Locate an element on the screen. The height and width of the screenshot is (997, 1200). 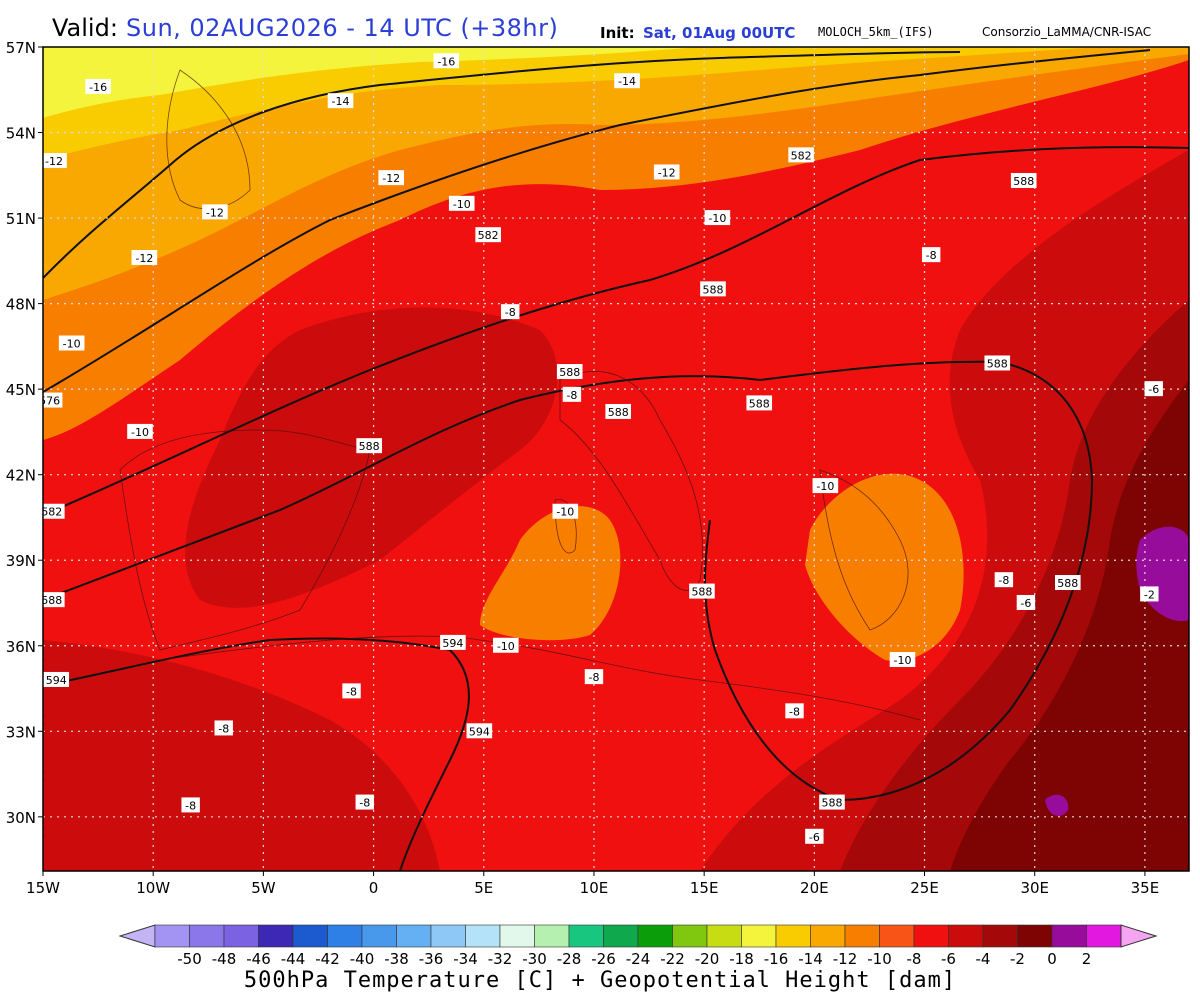
lon-tick-label: 15E is located at coordinates (704, 888).